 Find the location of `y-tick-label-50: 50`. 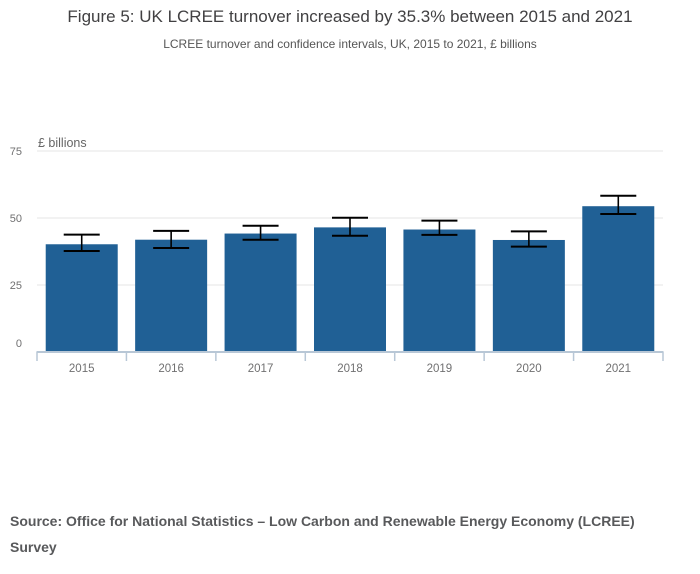

y-tick-label-50: 50 is located at coordinates (16, 219).